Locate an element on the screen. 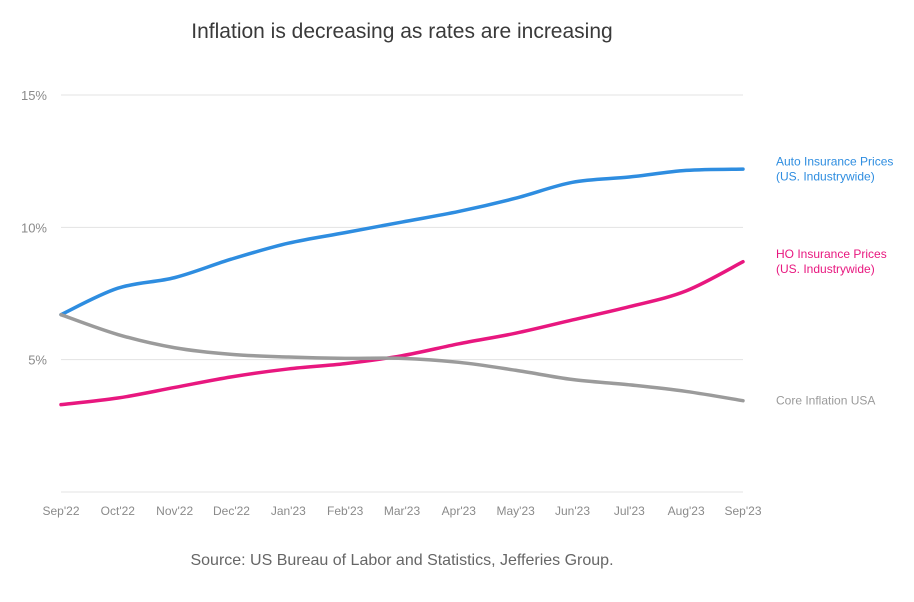  x-tick-label: May'23 is located at coordinates (516, 511).